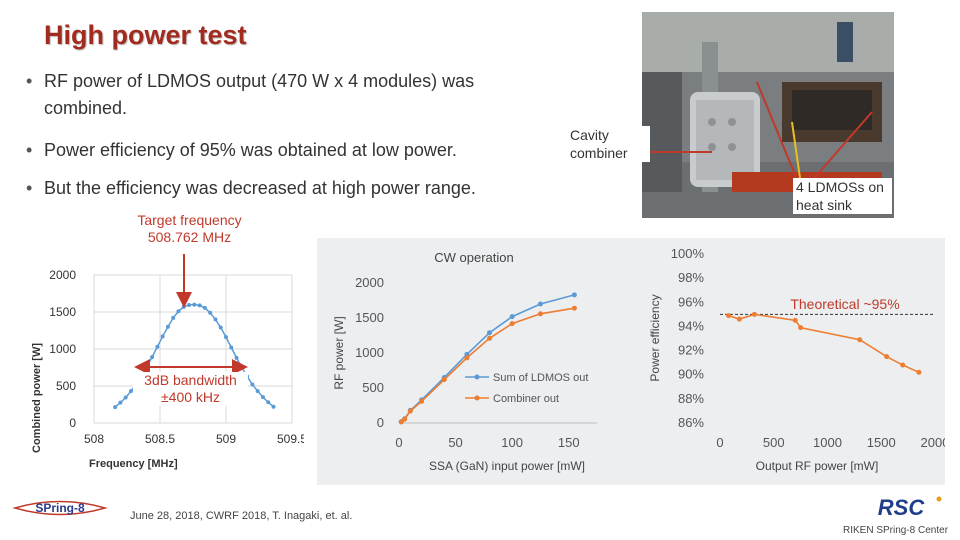 This screenshot has width=960, height=540. What do you see at coordinates (94, 439) in the screenshot?
I see `x-tick-label: 508` at bounding box center [94, 439].